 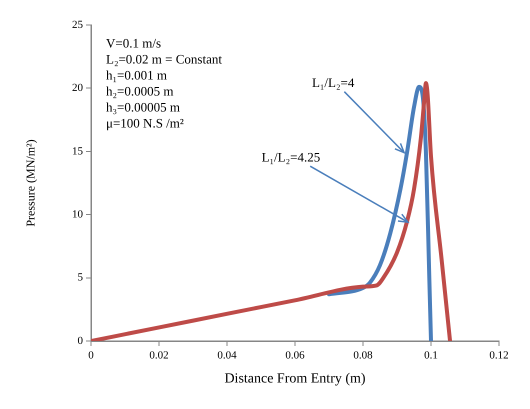 I want to click on x-axis-title: Distance From Entry (m), so click(x=295, y=378).